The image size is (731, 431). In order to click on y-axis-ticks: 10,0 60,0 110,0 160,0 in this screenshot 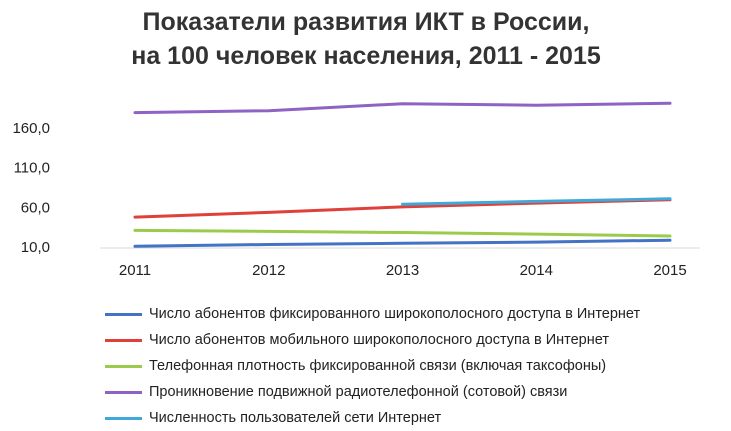, I will do `click(31, 188)`.